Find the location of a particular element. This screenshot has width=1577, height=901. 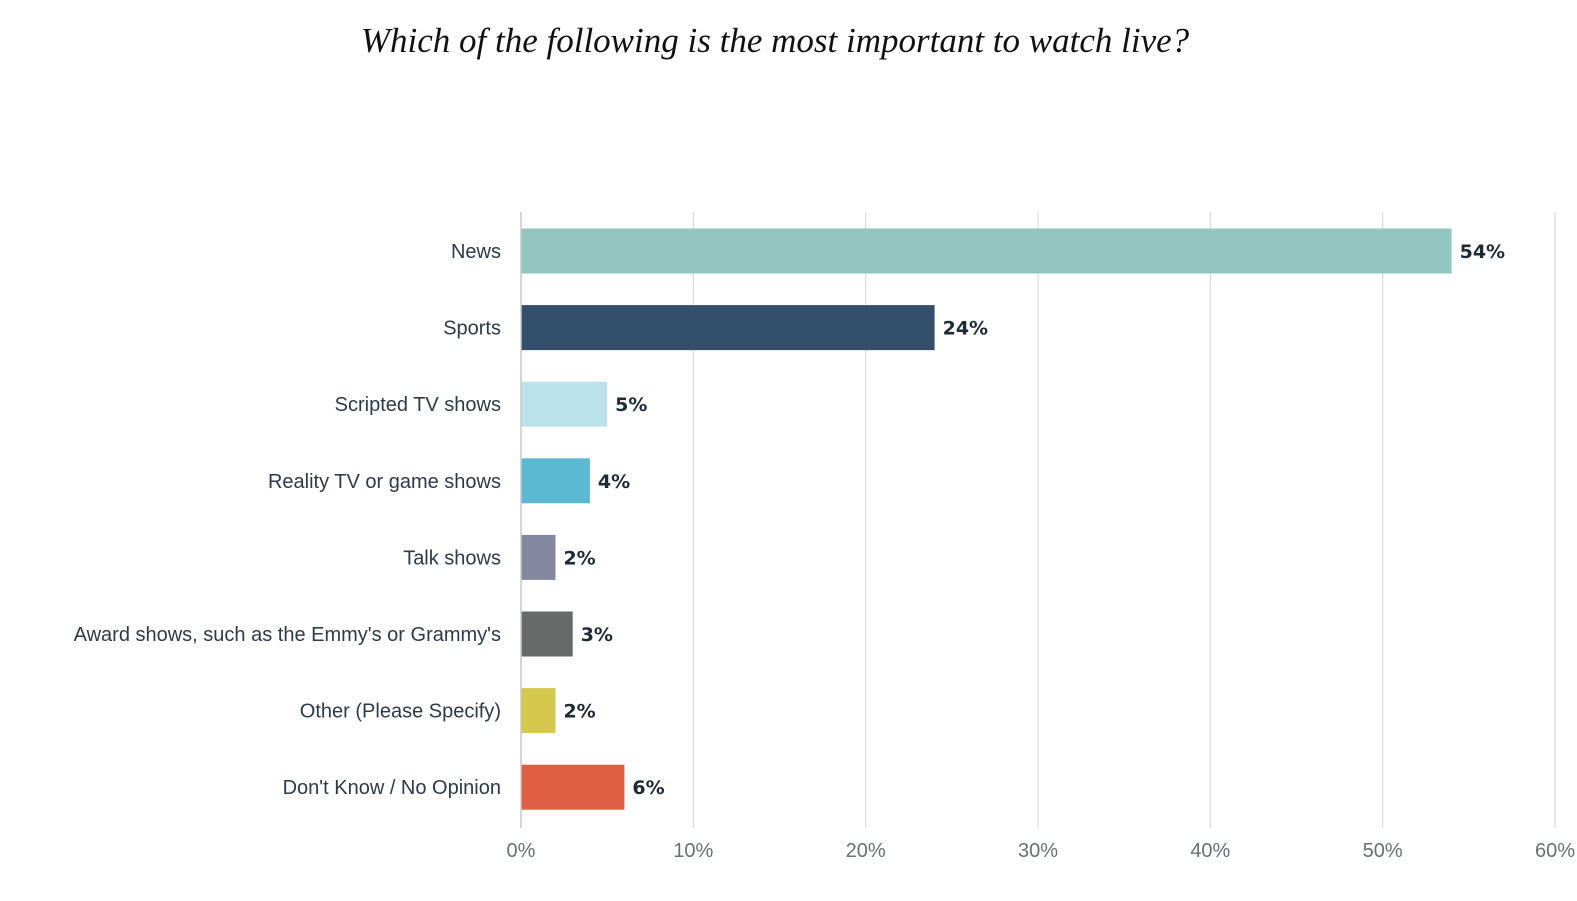

value-label: 3% is located at coordinates (597, 635).